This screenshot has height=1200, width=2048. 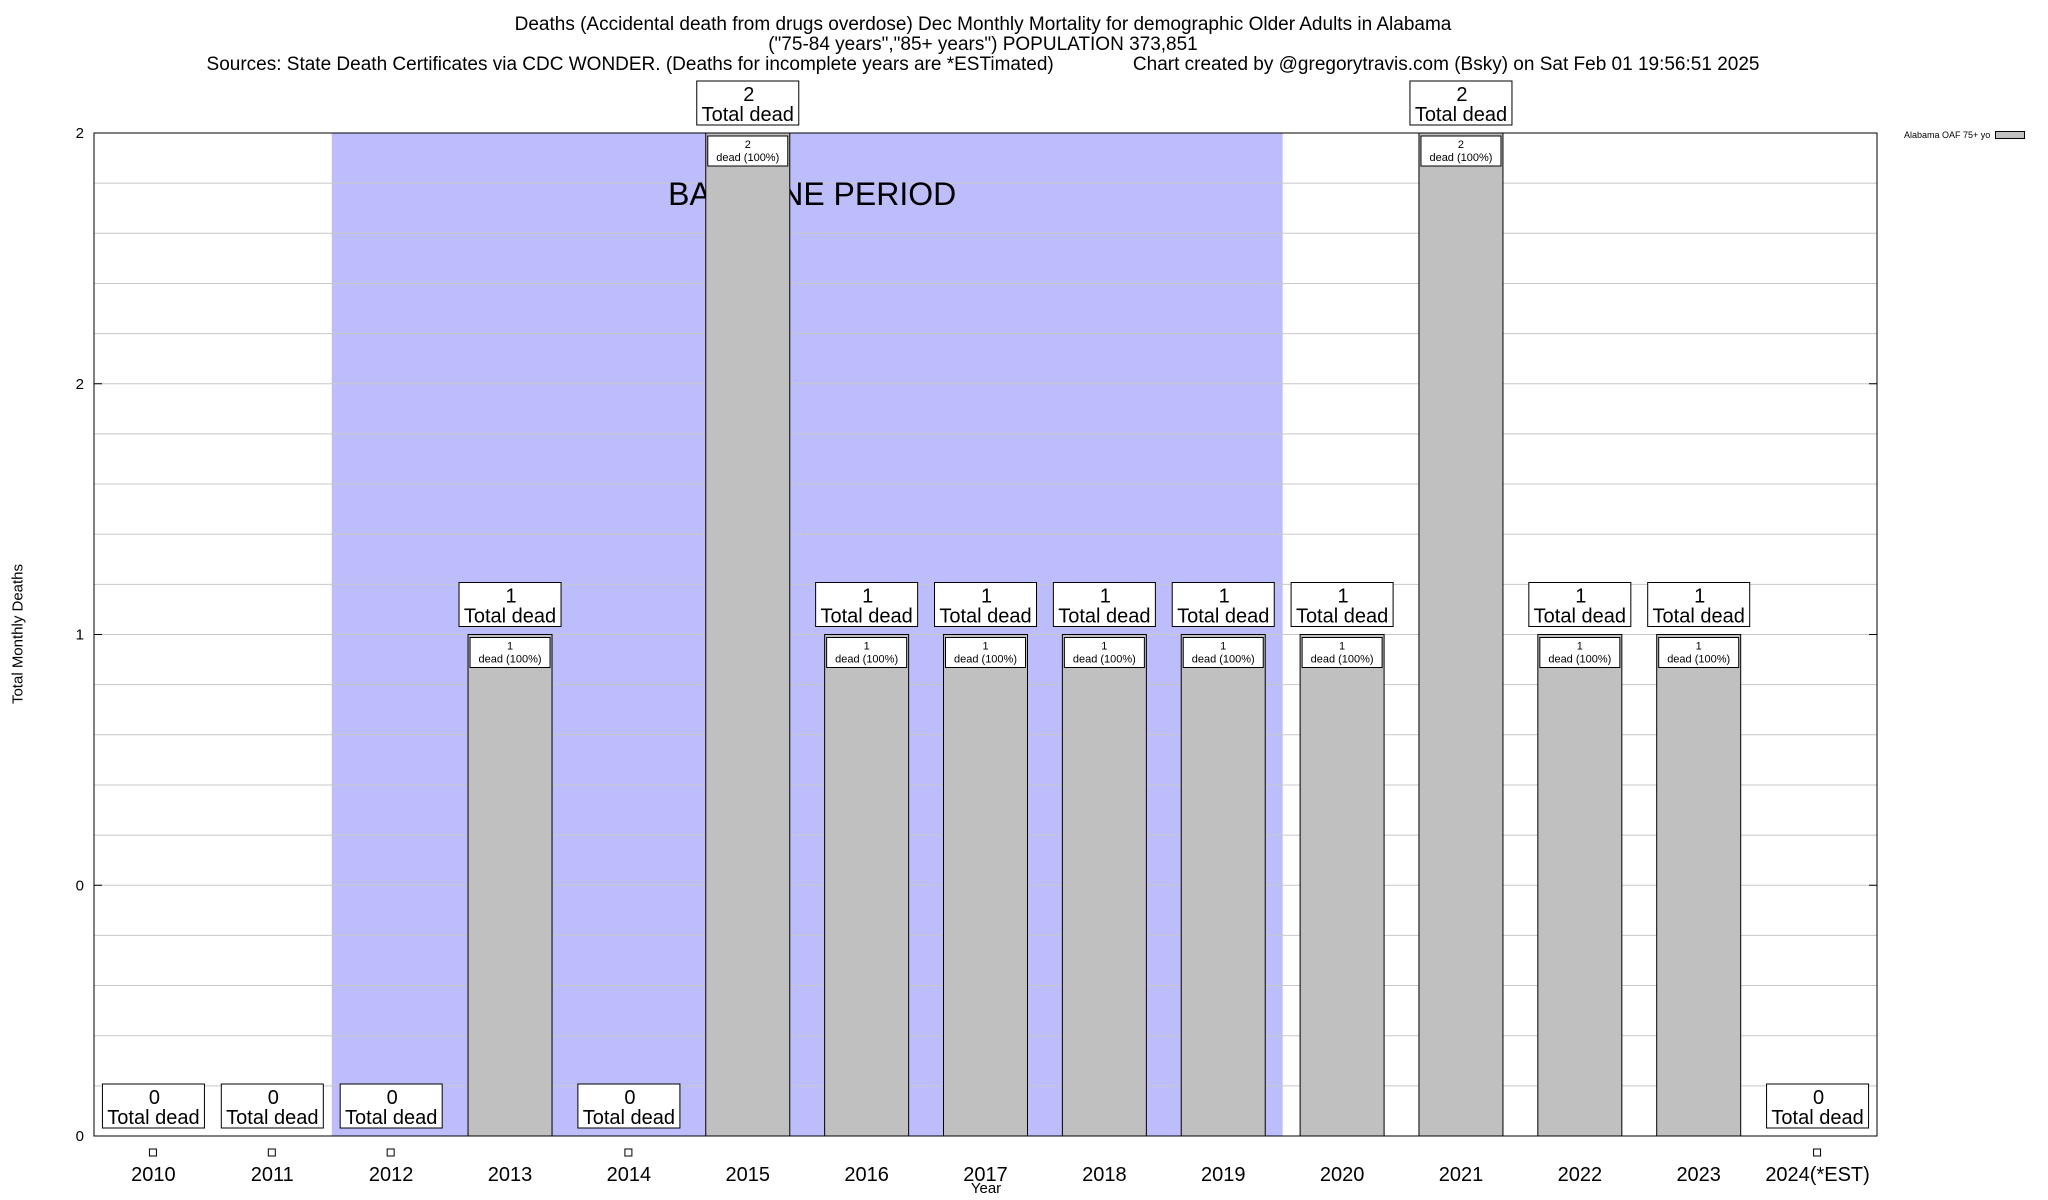 I want to click on x-tick-label: 2015, so click(x=748, y=1175).